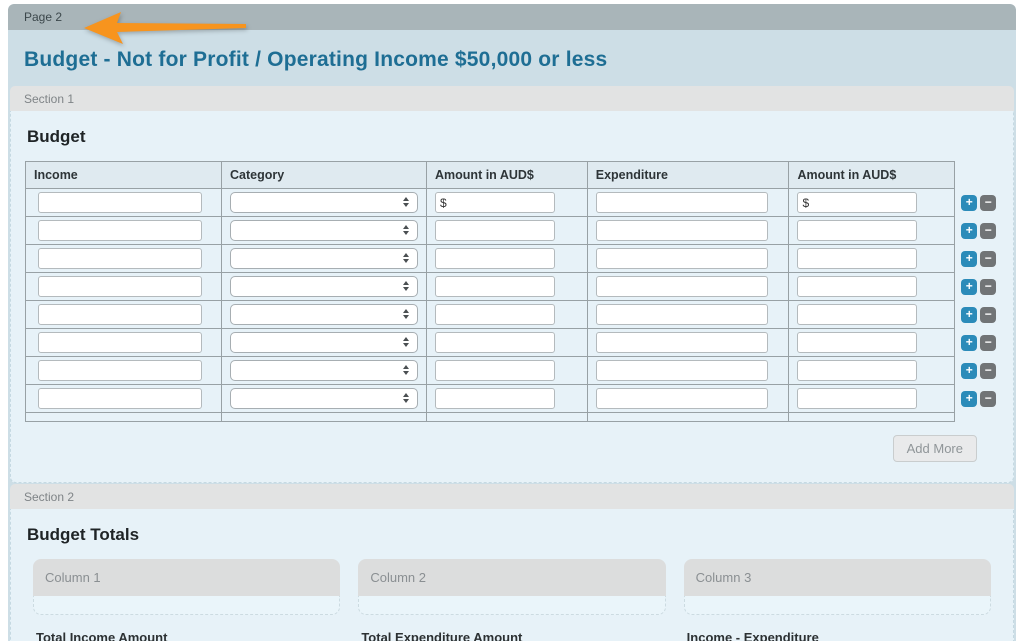  What do you see at coordinates (872, 175) in the screenshot?
I see `column-header-expenditure-amount: Amount in AUD$` at bounding box center [872, 175].